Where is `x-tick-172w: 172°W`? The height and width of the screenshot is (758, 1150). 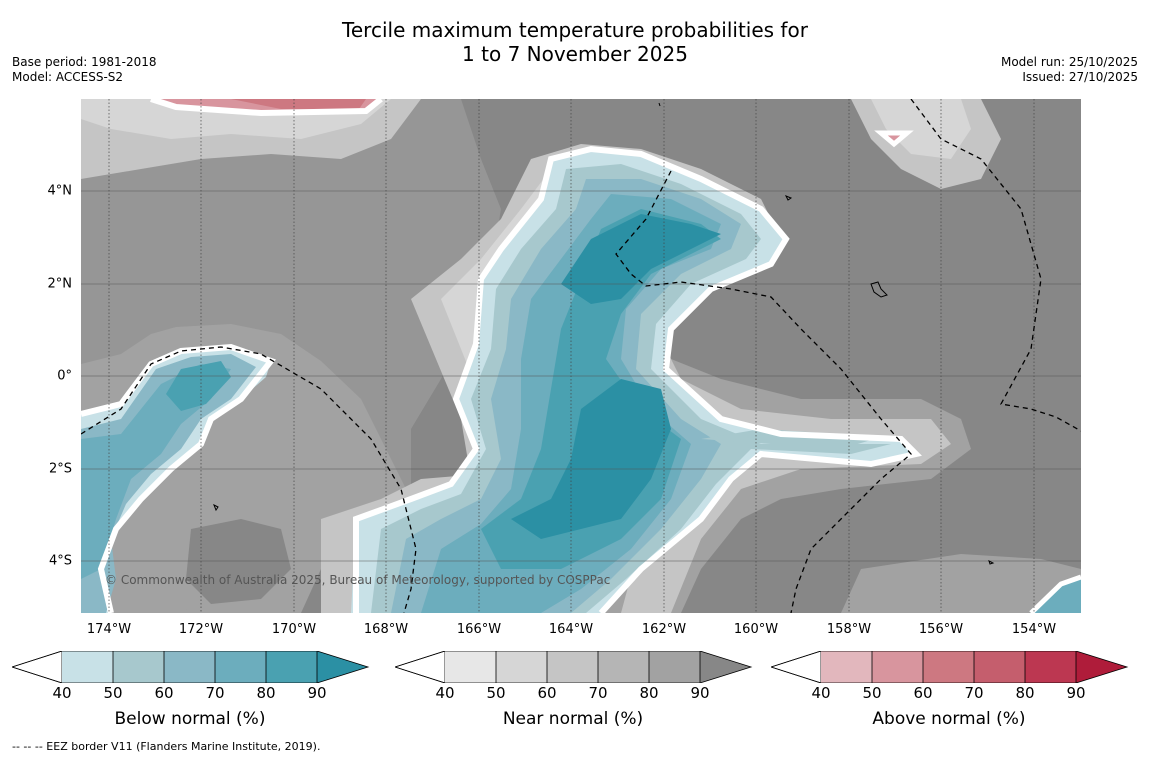 x-tick-172w: 172°W is located at coordinates (201, 629).